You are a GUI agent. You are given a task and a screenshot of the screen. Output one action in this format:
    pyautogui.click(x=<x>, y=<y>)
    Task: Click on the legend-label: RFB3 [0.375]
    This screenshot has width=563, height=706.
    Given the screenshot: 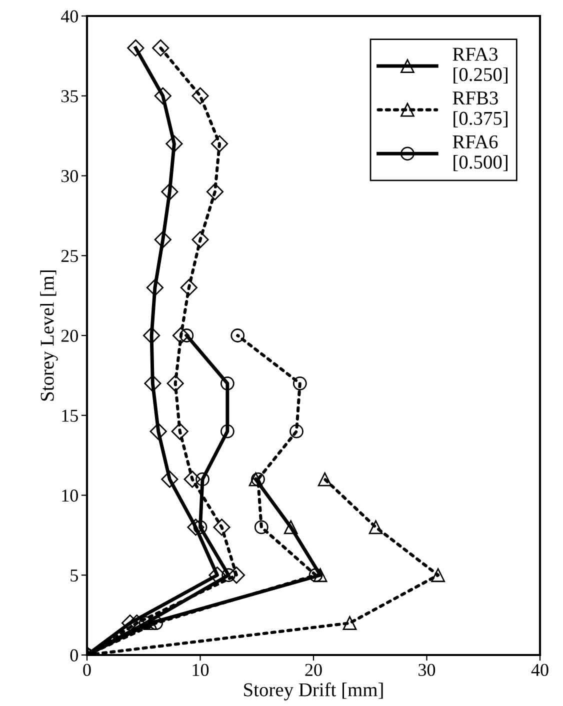 What is the action you would take?
    pyautogui.click(x=480, y=110)
    